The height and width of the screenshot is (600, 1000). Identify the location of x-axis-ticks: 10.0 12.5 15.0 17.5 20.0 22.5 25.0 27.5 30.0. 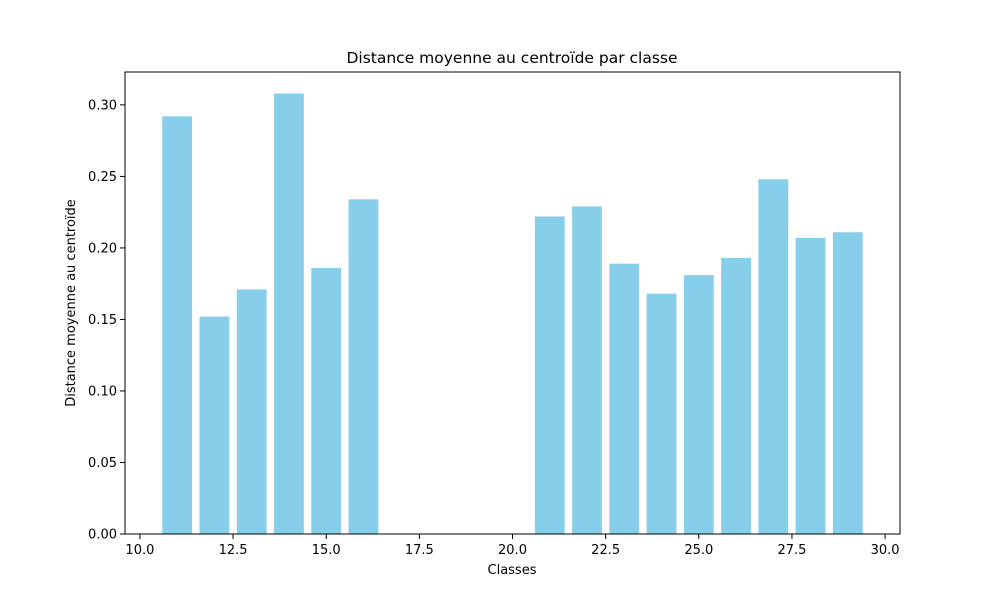
(512, 546).